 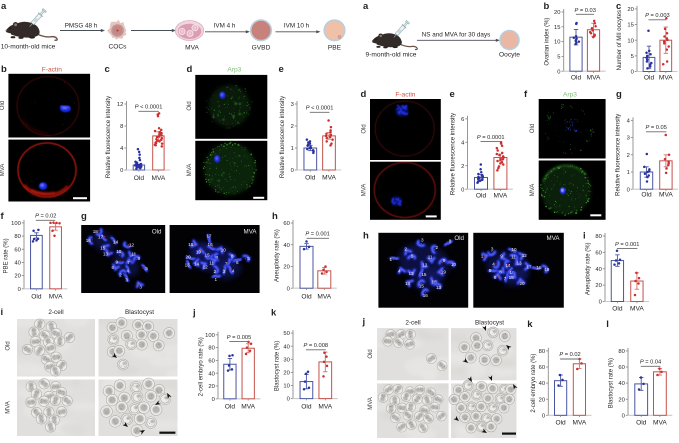 What do you see at coordinates (391, 55) in the screenshot?
I see `svg-text: 9-month-old mice` at bounding box center [391, 55].